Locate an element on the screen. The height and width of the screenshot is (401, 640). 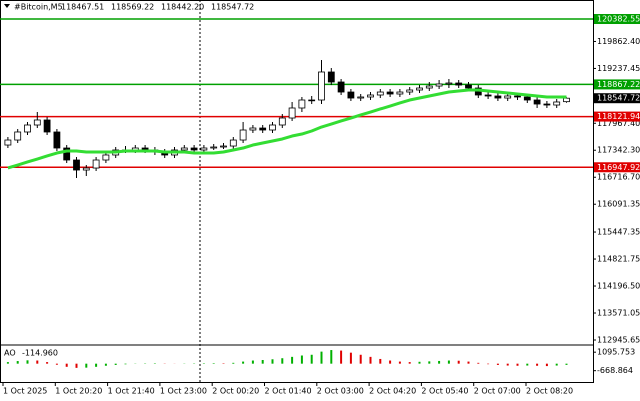
y-tick-label: 119237.45 is located at coordinates (618, 68).